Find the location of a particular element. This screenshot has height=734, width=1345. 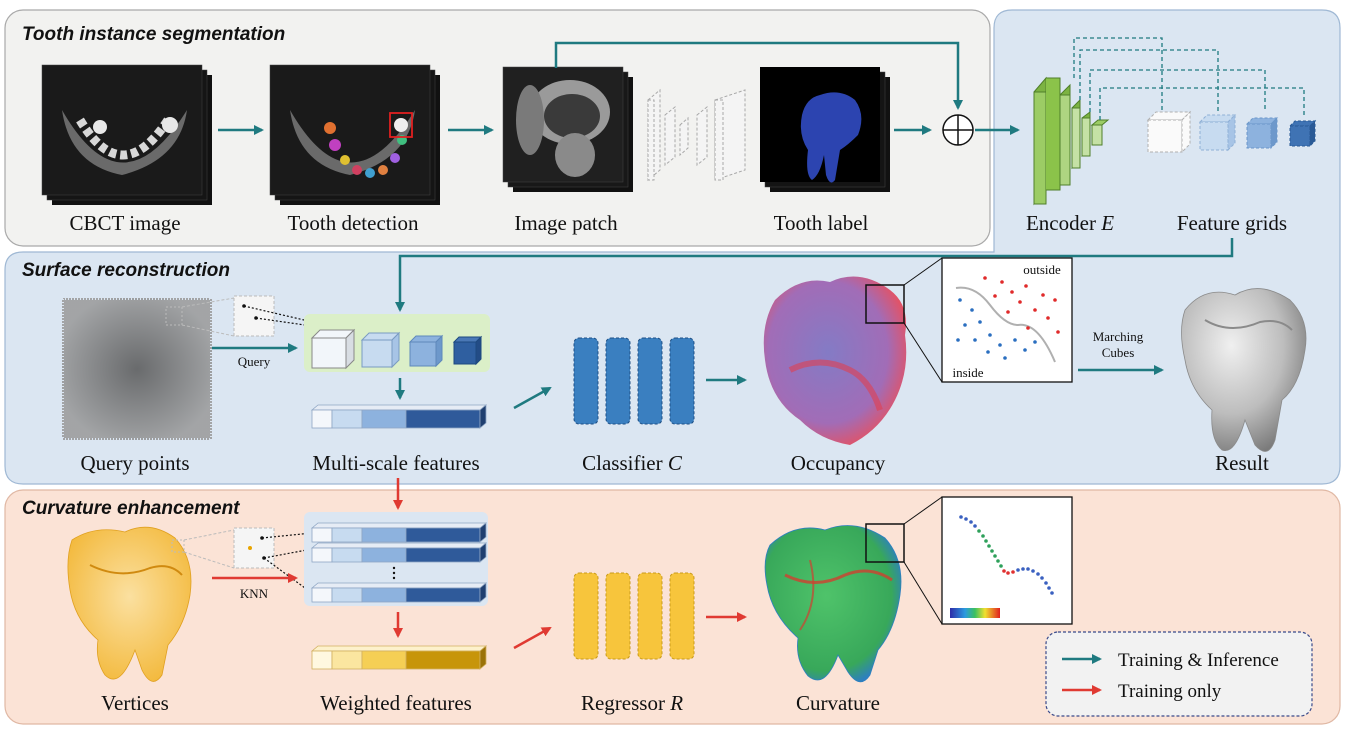

query-points-label: Query points is located at coordinates (134, 463).